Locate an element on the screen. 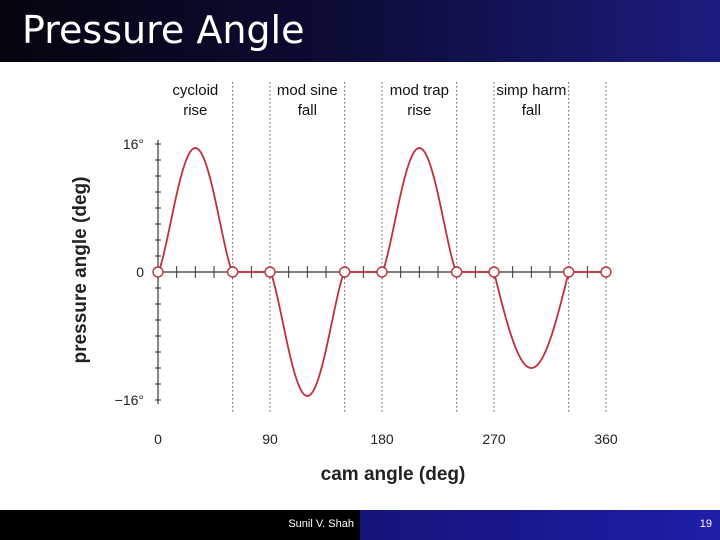 The width and height of the screenshot is (720, 540). author-name: Sunil V. Shah is located at coordinates (321, 524).